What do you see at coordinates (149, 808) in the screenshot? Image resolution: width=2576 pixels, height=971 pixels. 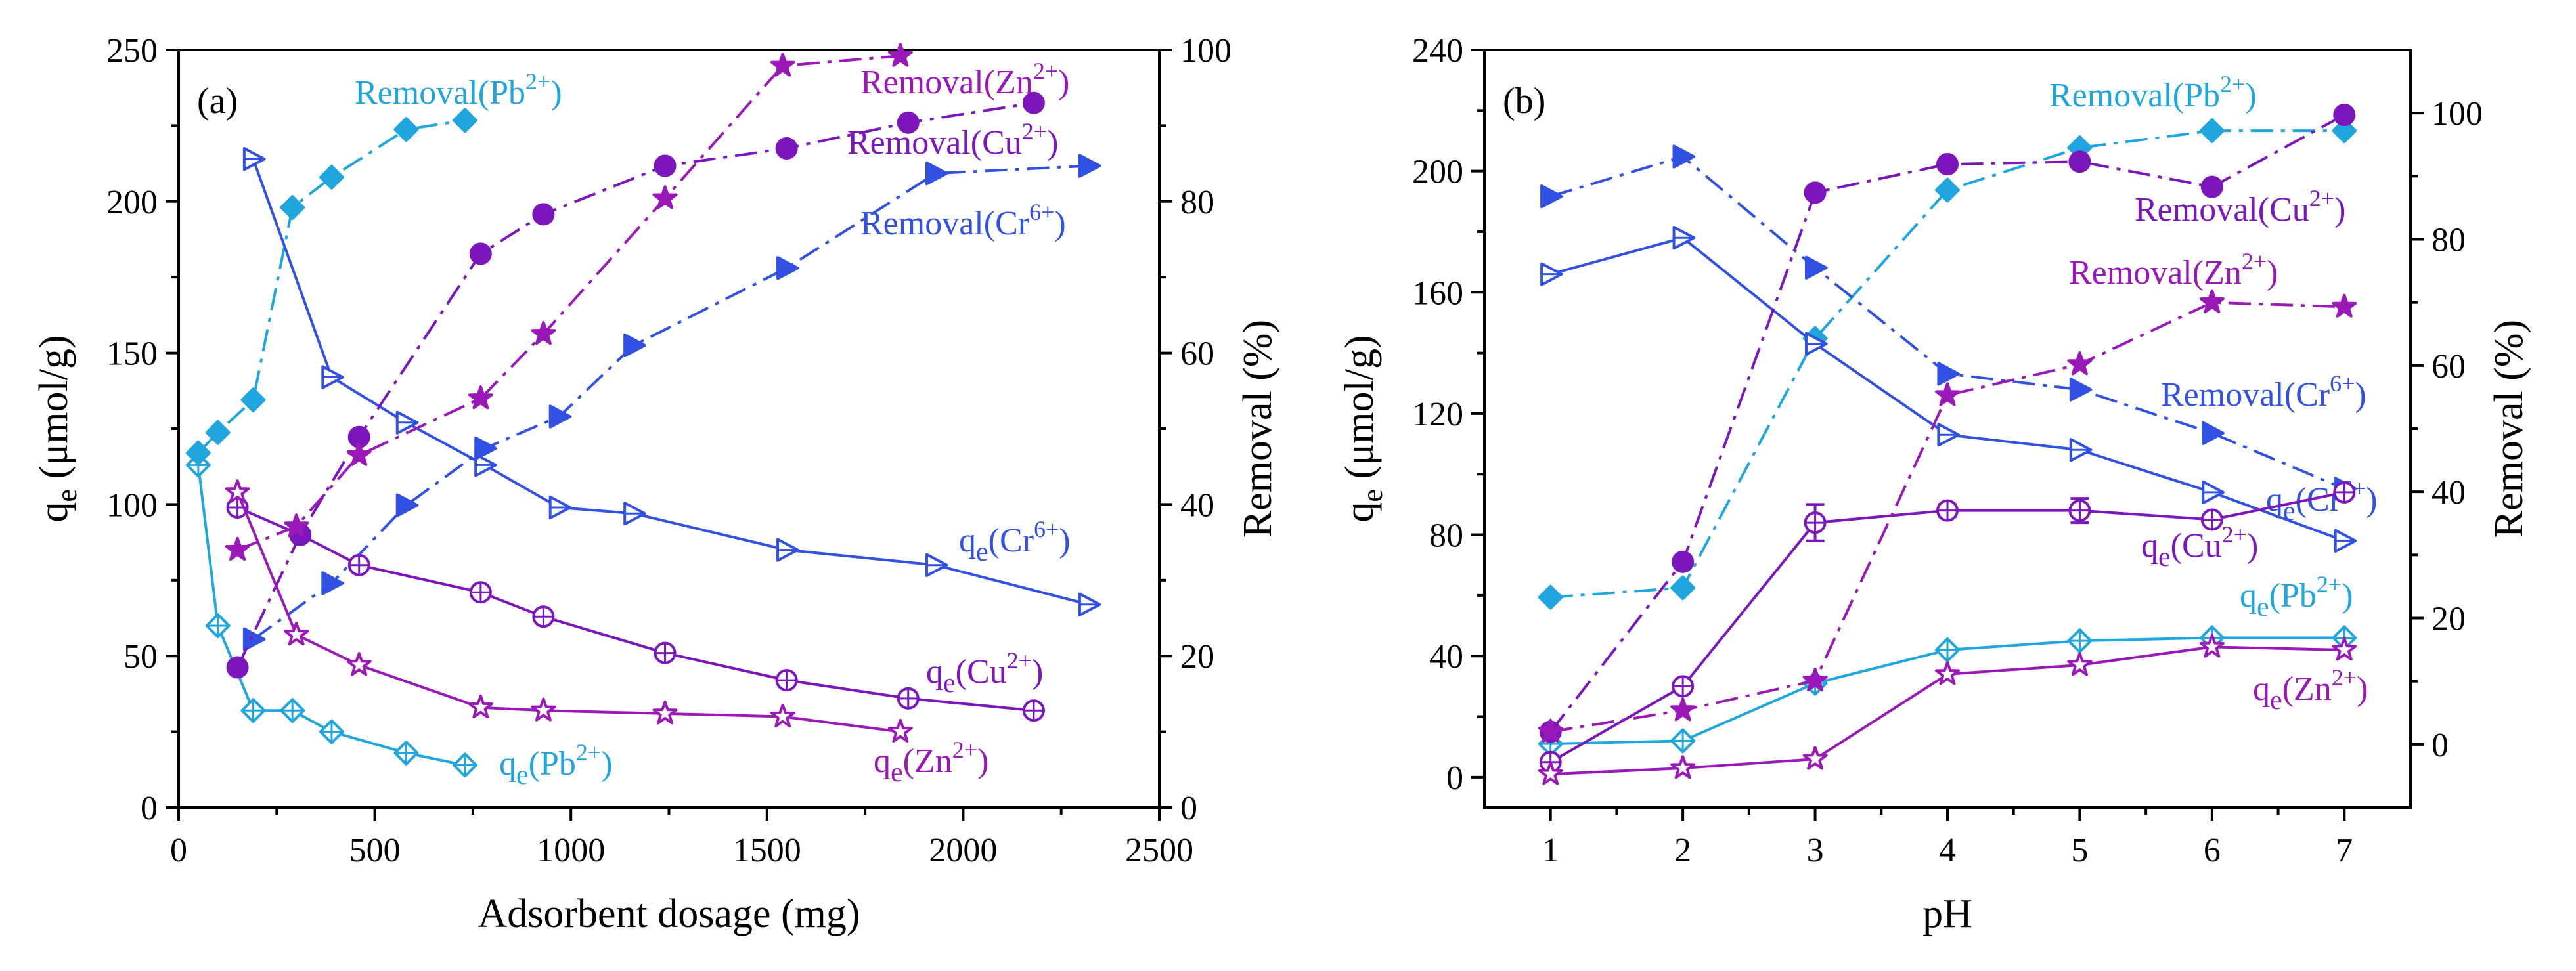 I see `y-left-tick-label: 0` at bounding box center [149, 808].